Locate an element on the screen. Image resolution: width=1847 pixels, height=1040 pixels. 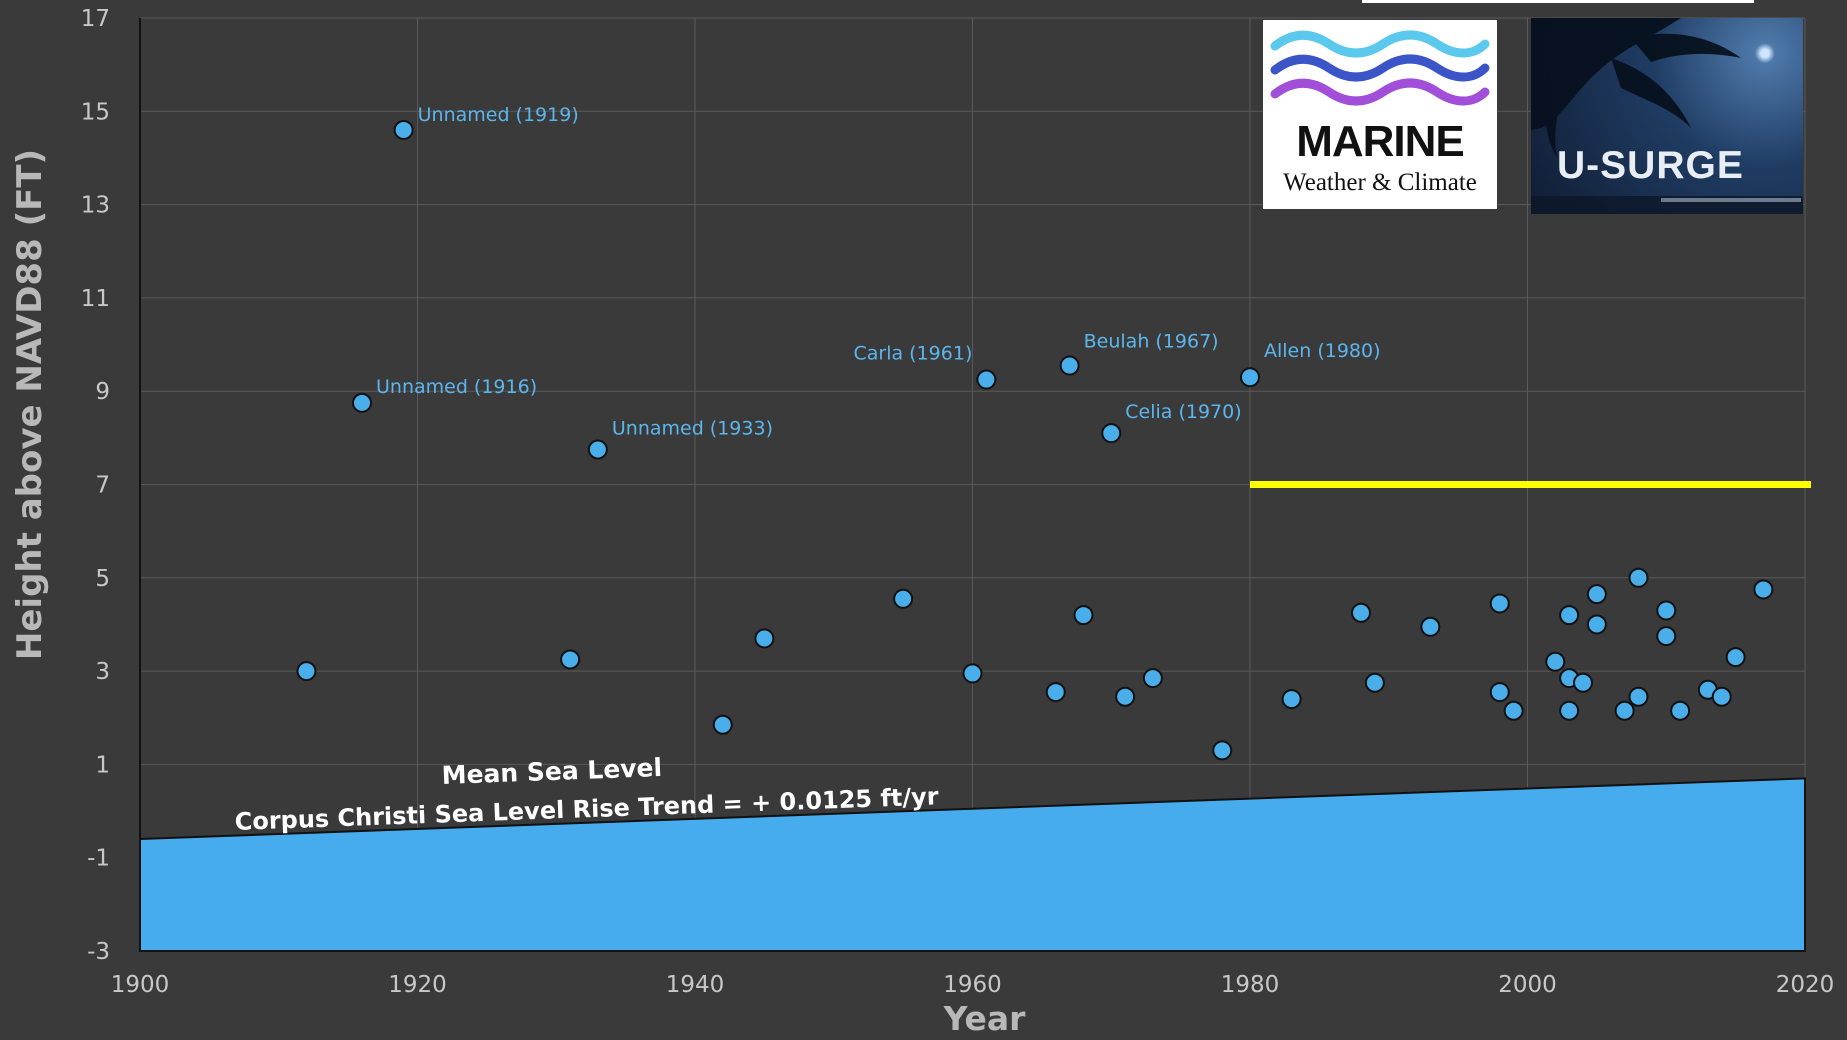
marine-weather-climate-logo: MARINE Weather & Climate is located at coordinates (1380, 114).